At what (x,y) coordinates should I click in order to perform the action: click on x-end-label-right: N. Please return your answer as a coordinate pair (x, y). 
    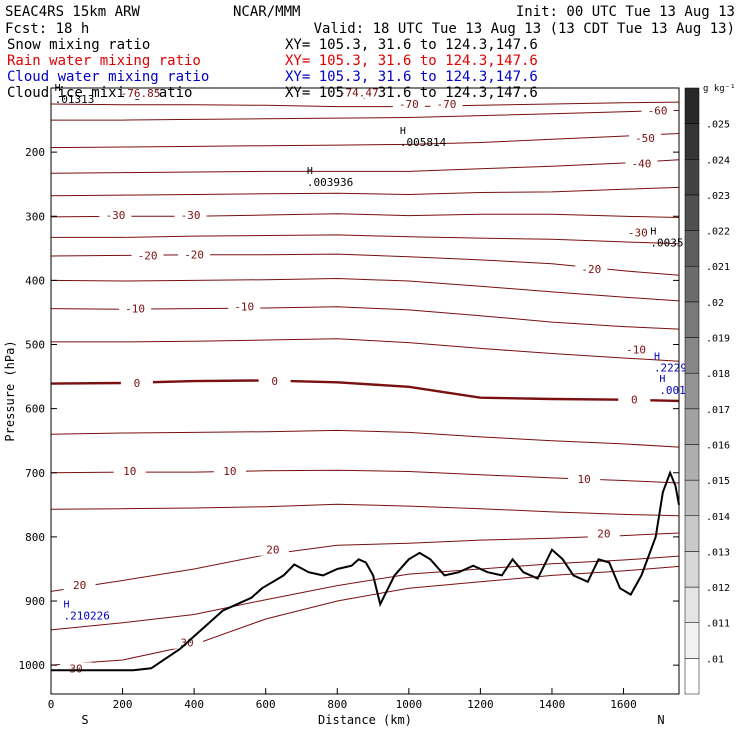
    Looking at the image, I should click on (660, 720).